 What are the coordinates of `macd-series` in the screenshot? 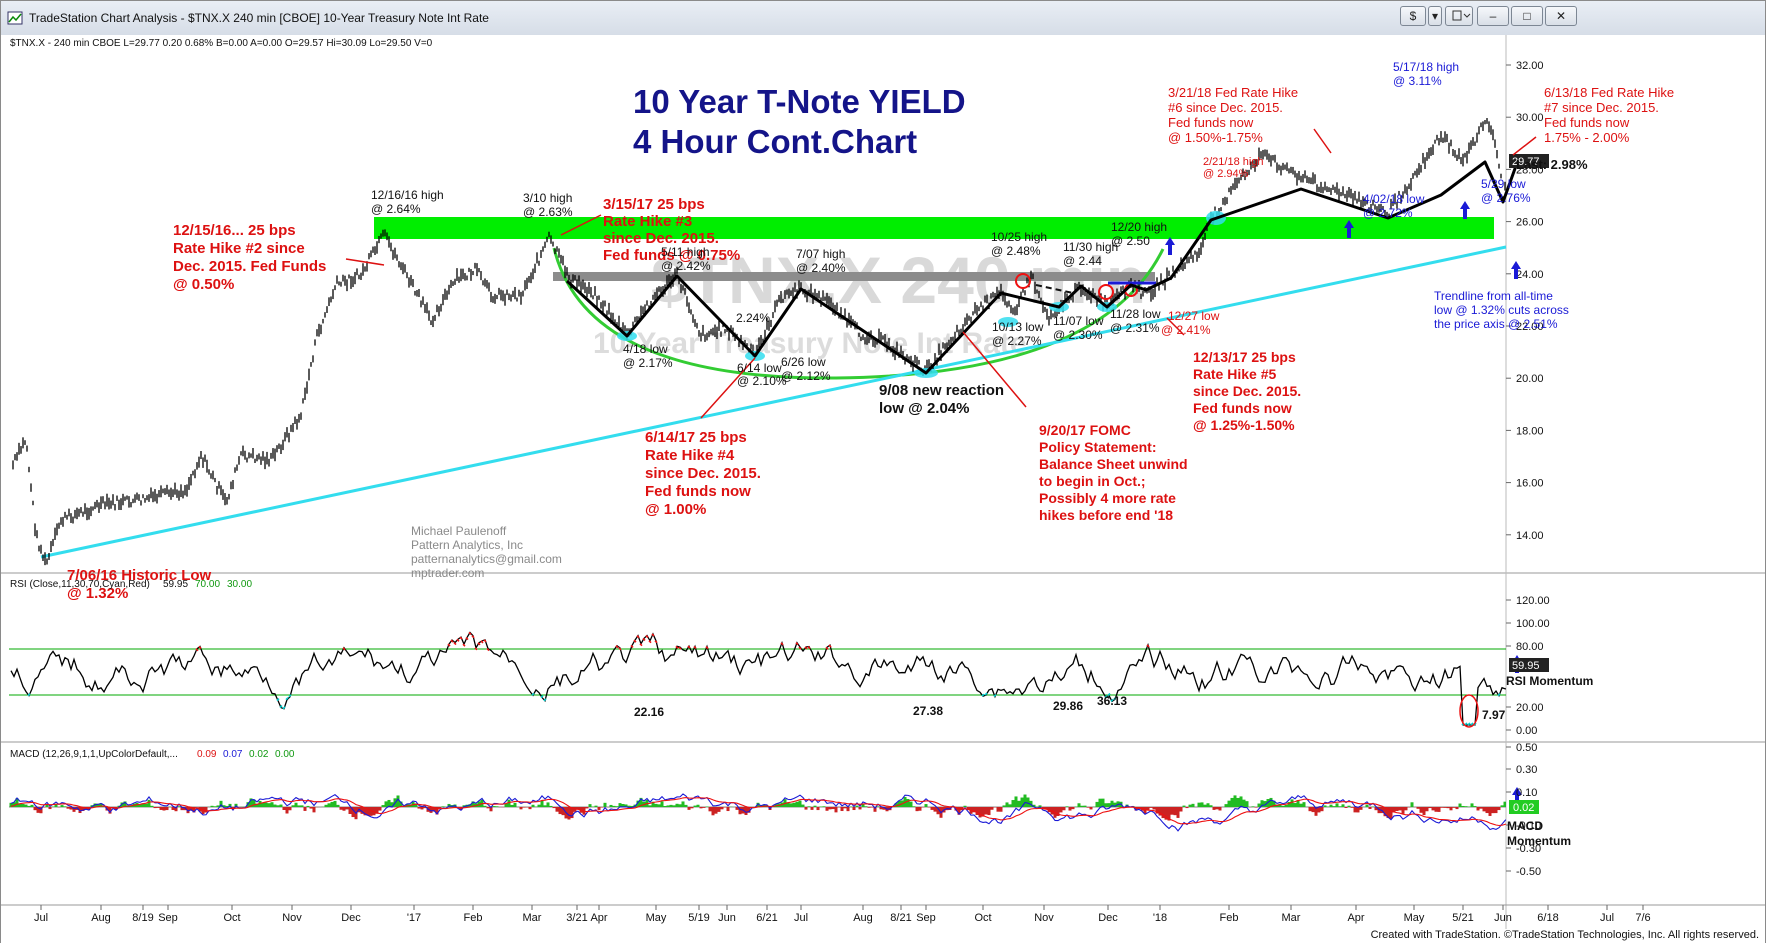 It's located at (757, 812).